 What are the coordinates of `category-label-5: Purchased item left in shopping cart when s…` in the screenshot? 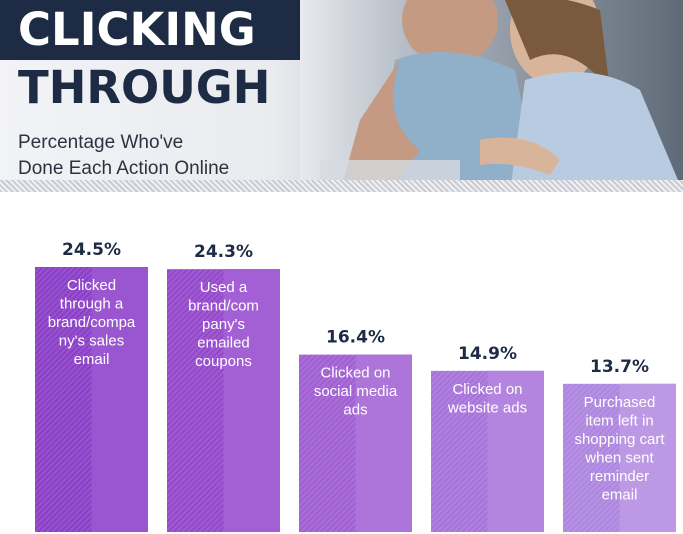 It's located at (619, 449).